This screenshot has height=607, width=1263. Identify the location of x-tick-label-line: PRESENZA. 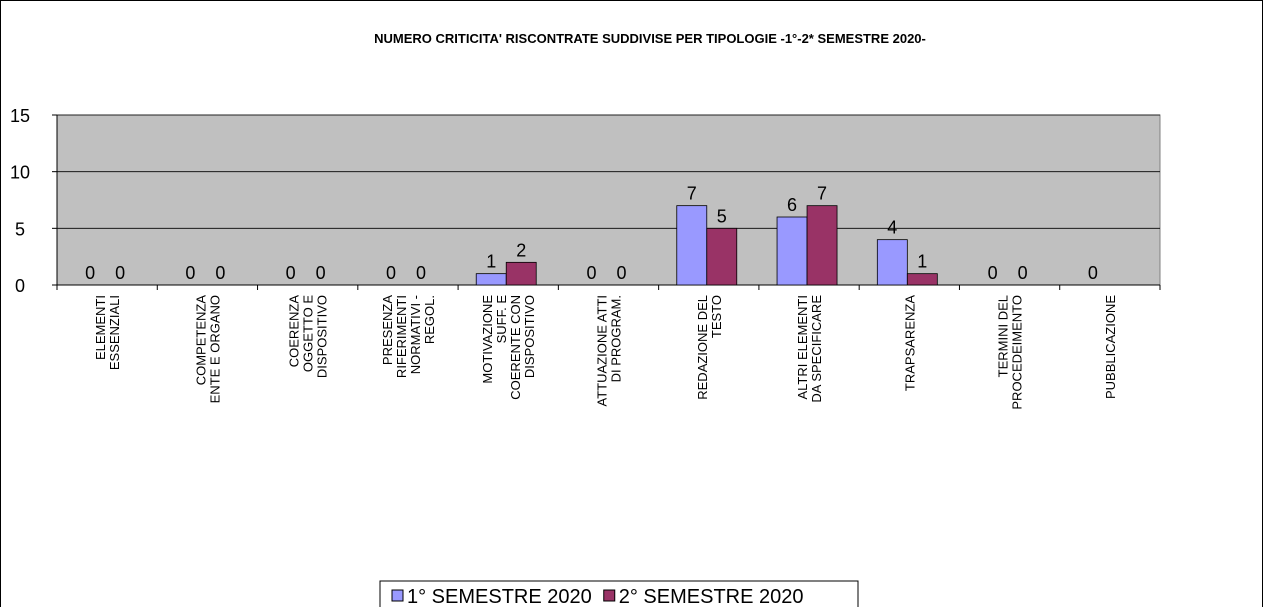
(387, 330).